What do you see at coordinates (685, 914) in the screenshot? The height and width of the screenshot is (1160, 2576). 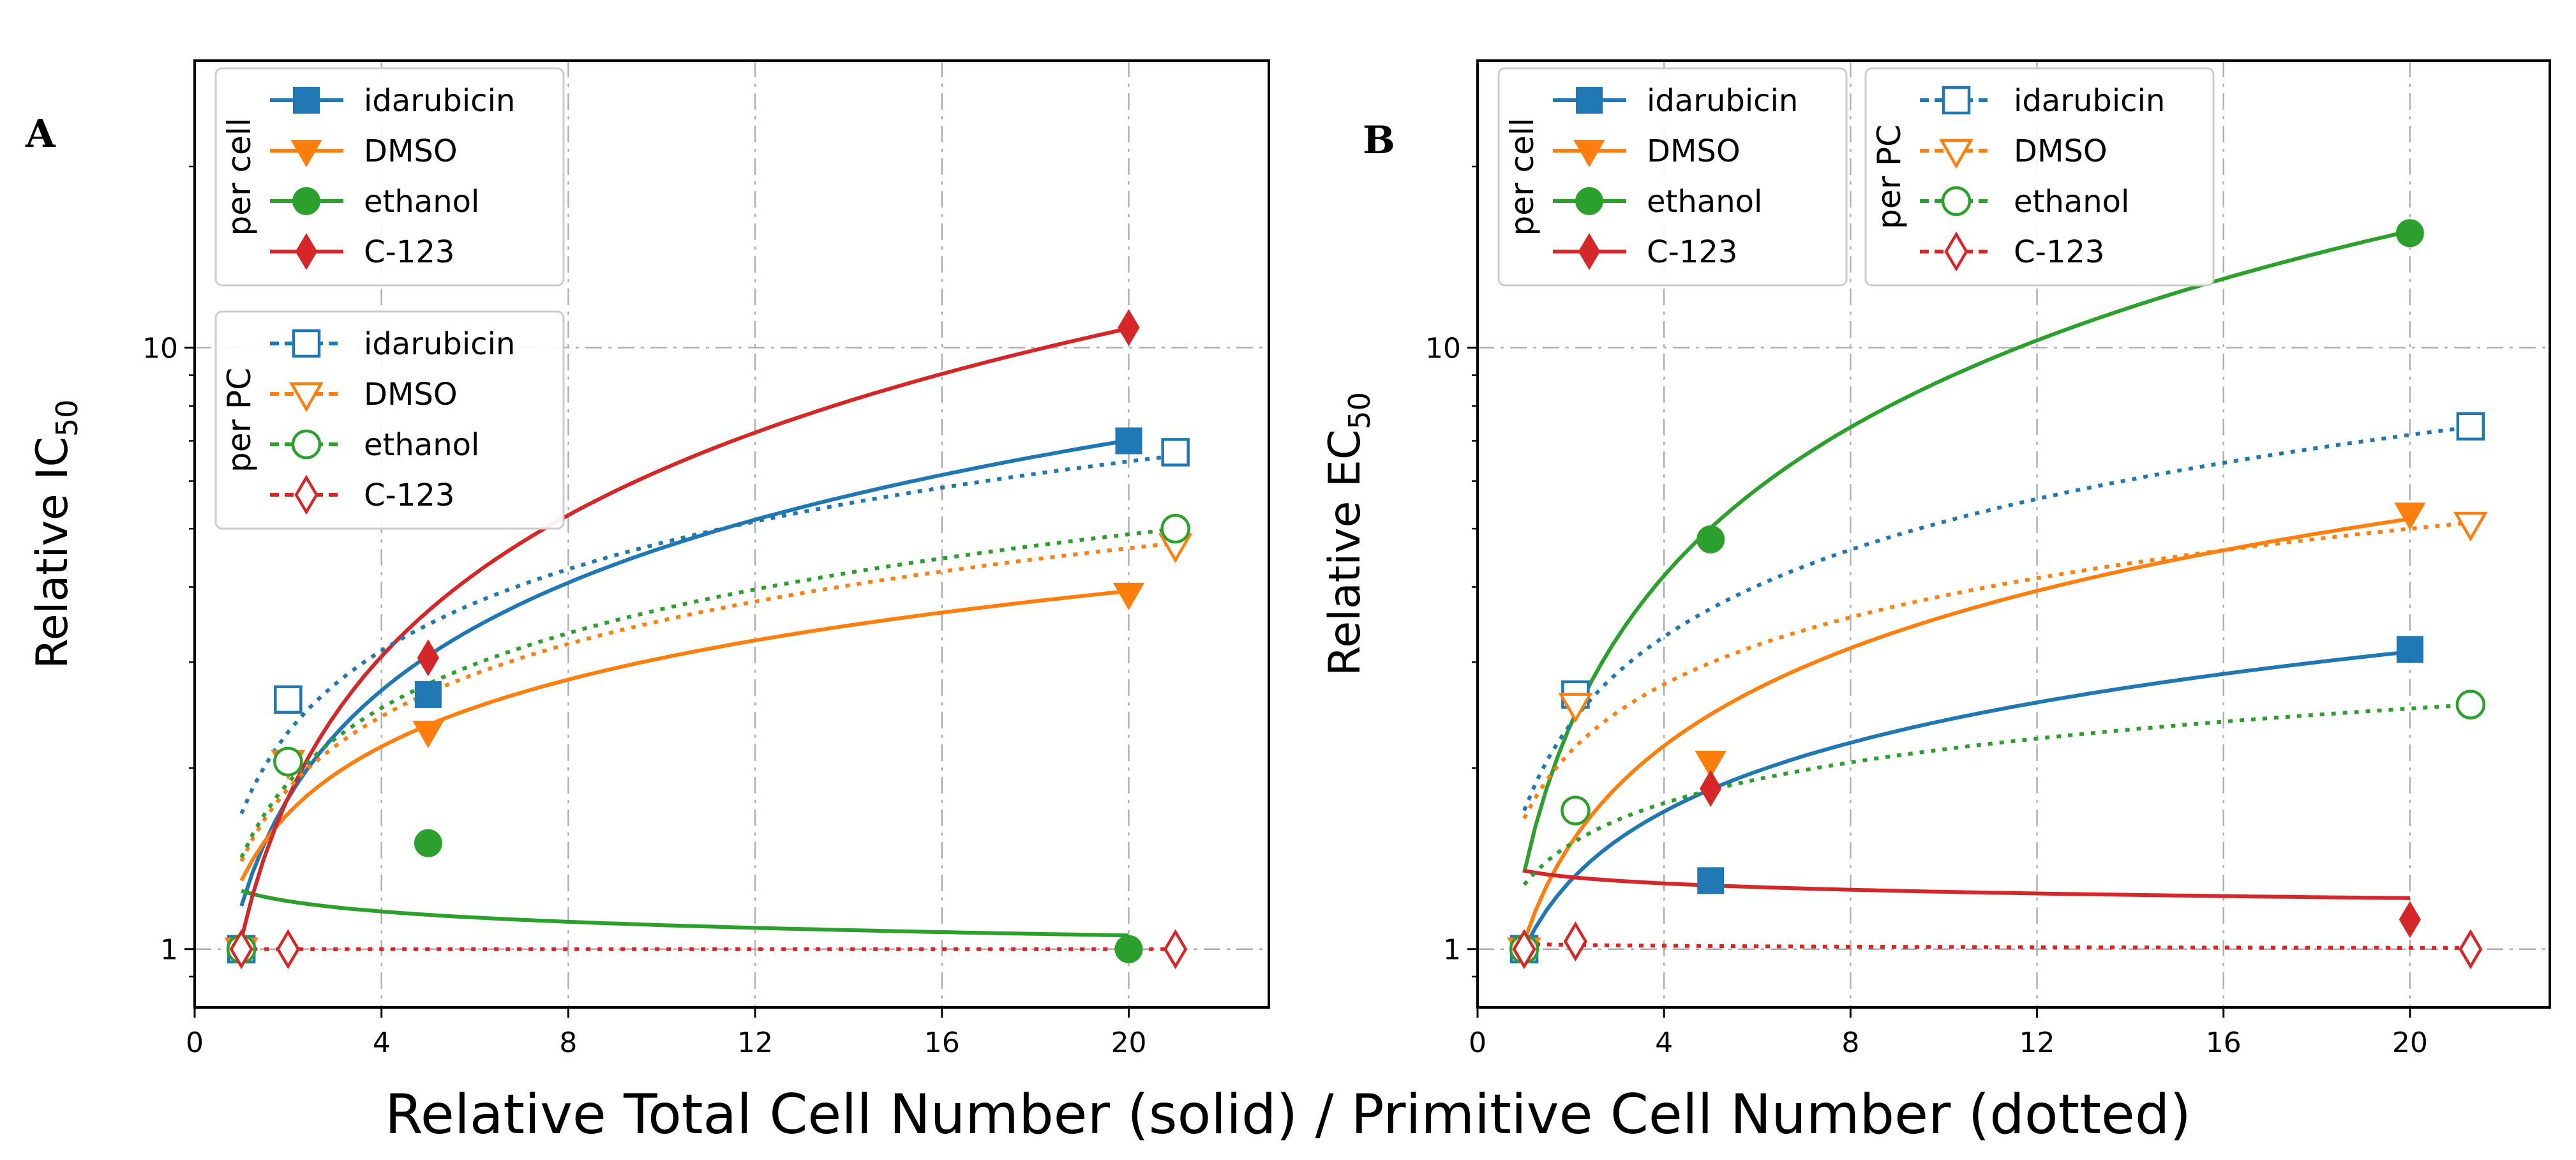 I see `fit-line-ethanol-per-cell` at bounding box center [685, 914].